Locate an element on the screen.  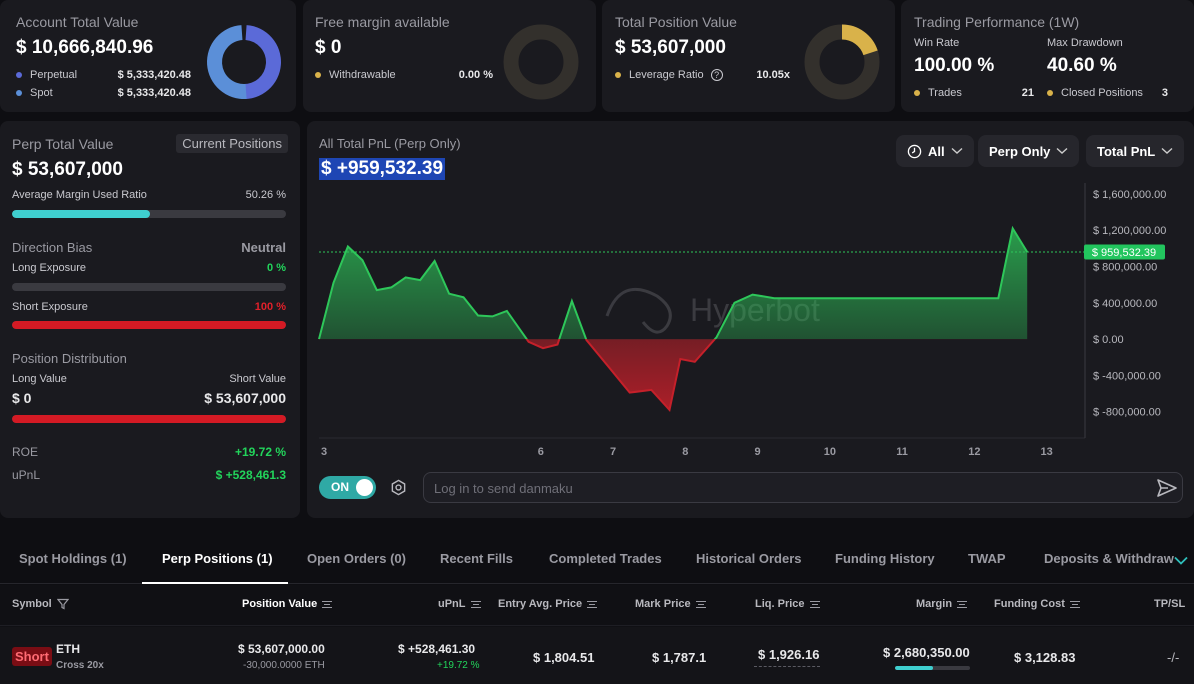
header-mark: Mark Price is located at coordinates (670, 604).